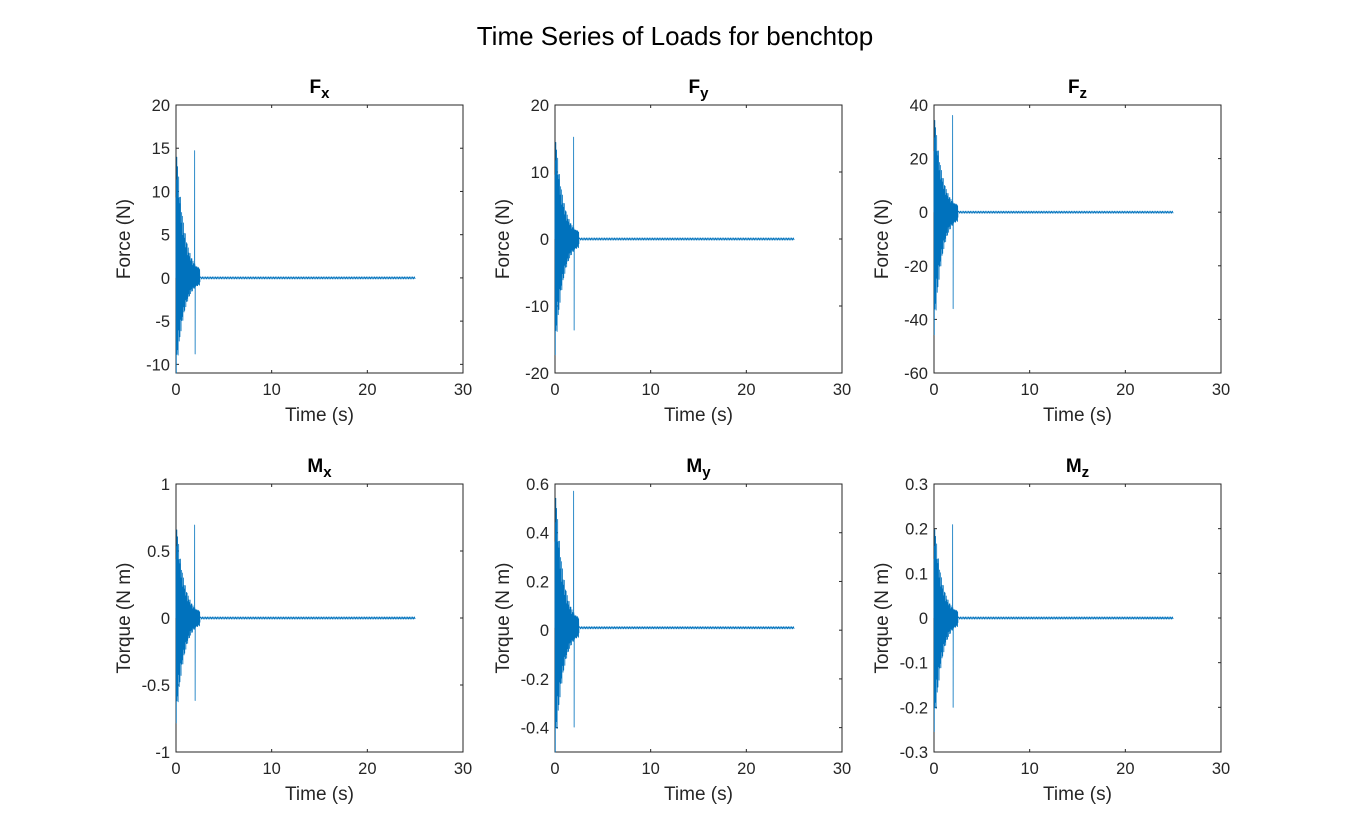  I want to click on figure-title: Time Series of Loads for benchtop, so click(675, 36).